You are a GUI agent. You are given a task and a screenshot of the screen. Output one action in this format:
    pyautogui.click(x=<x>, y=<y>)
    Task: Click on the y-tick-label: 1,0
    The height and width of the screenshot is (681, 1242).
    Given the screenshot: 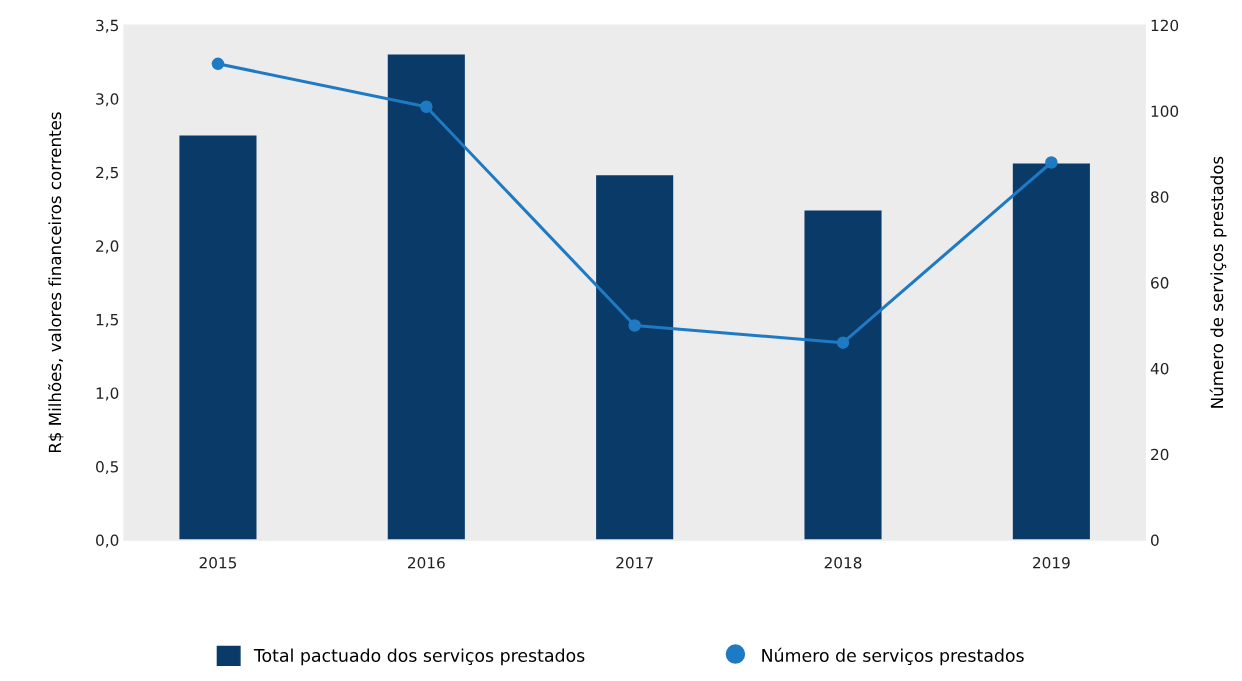 What is the action you would take?
    pyautogui.click(x=107, y=394)
    